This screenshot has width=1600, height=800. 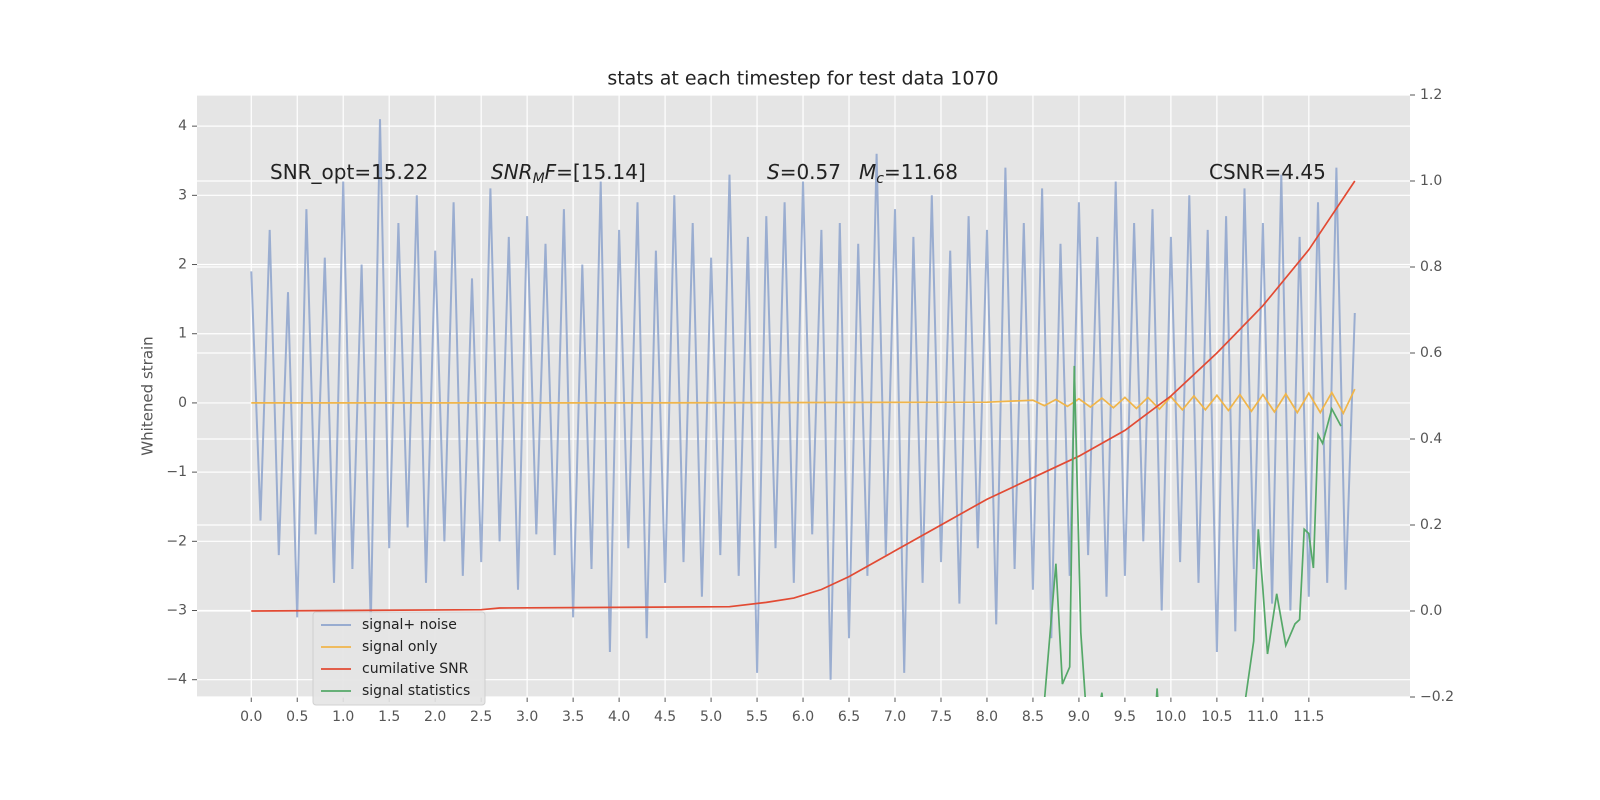 I want to click on annotation: Mc=11.68, so click(x=908, y=174).